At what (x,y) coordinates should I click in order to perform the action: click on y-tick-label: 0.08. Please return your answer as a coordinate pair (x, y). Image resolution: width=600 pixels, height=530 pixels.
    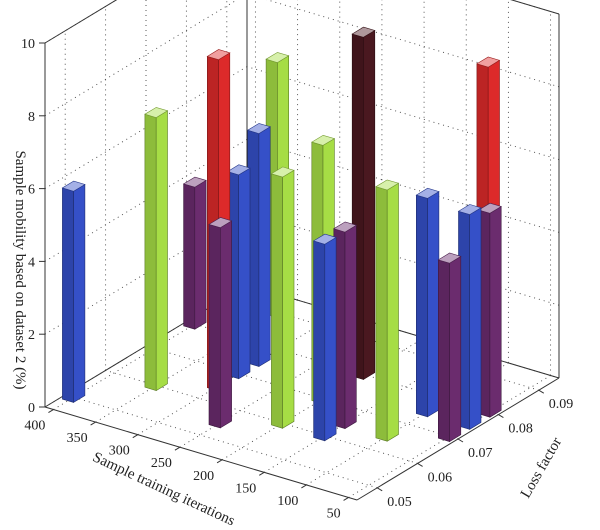
    Looking at the image, I should click on (520, 429).